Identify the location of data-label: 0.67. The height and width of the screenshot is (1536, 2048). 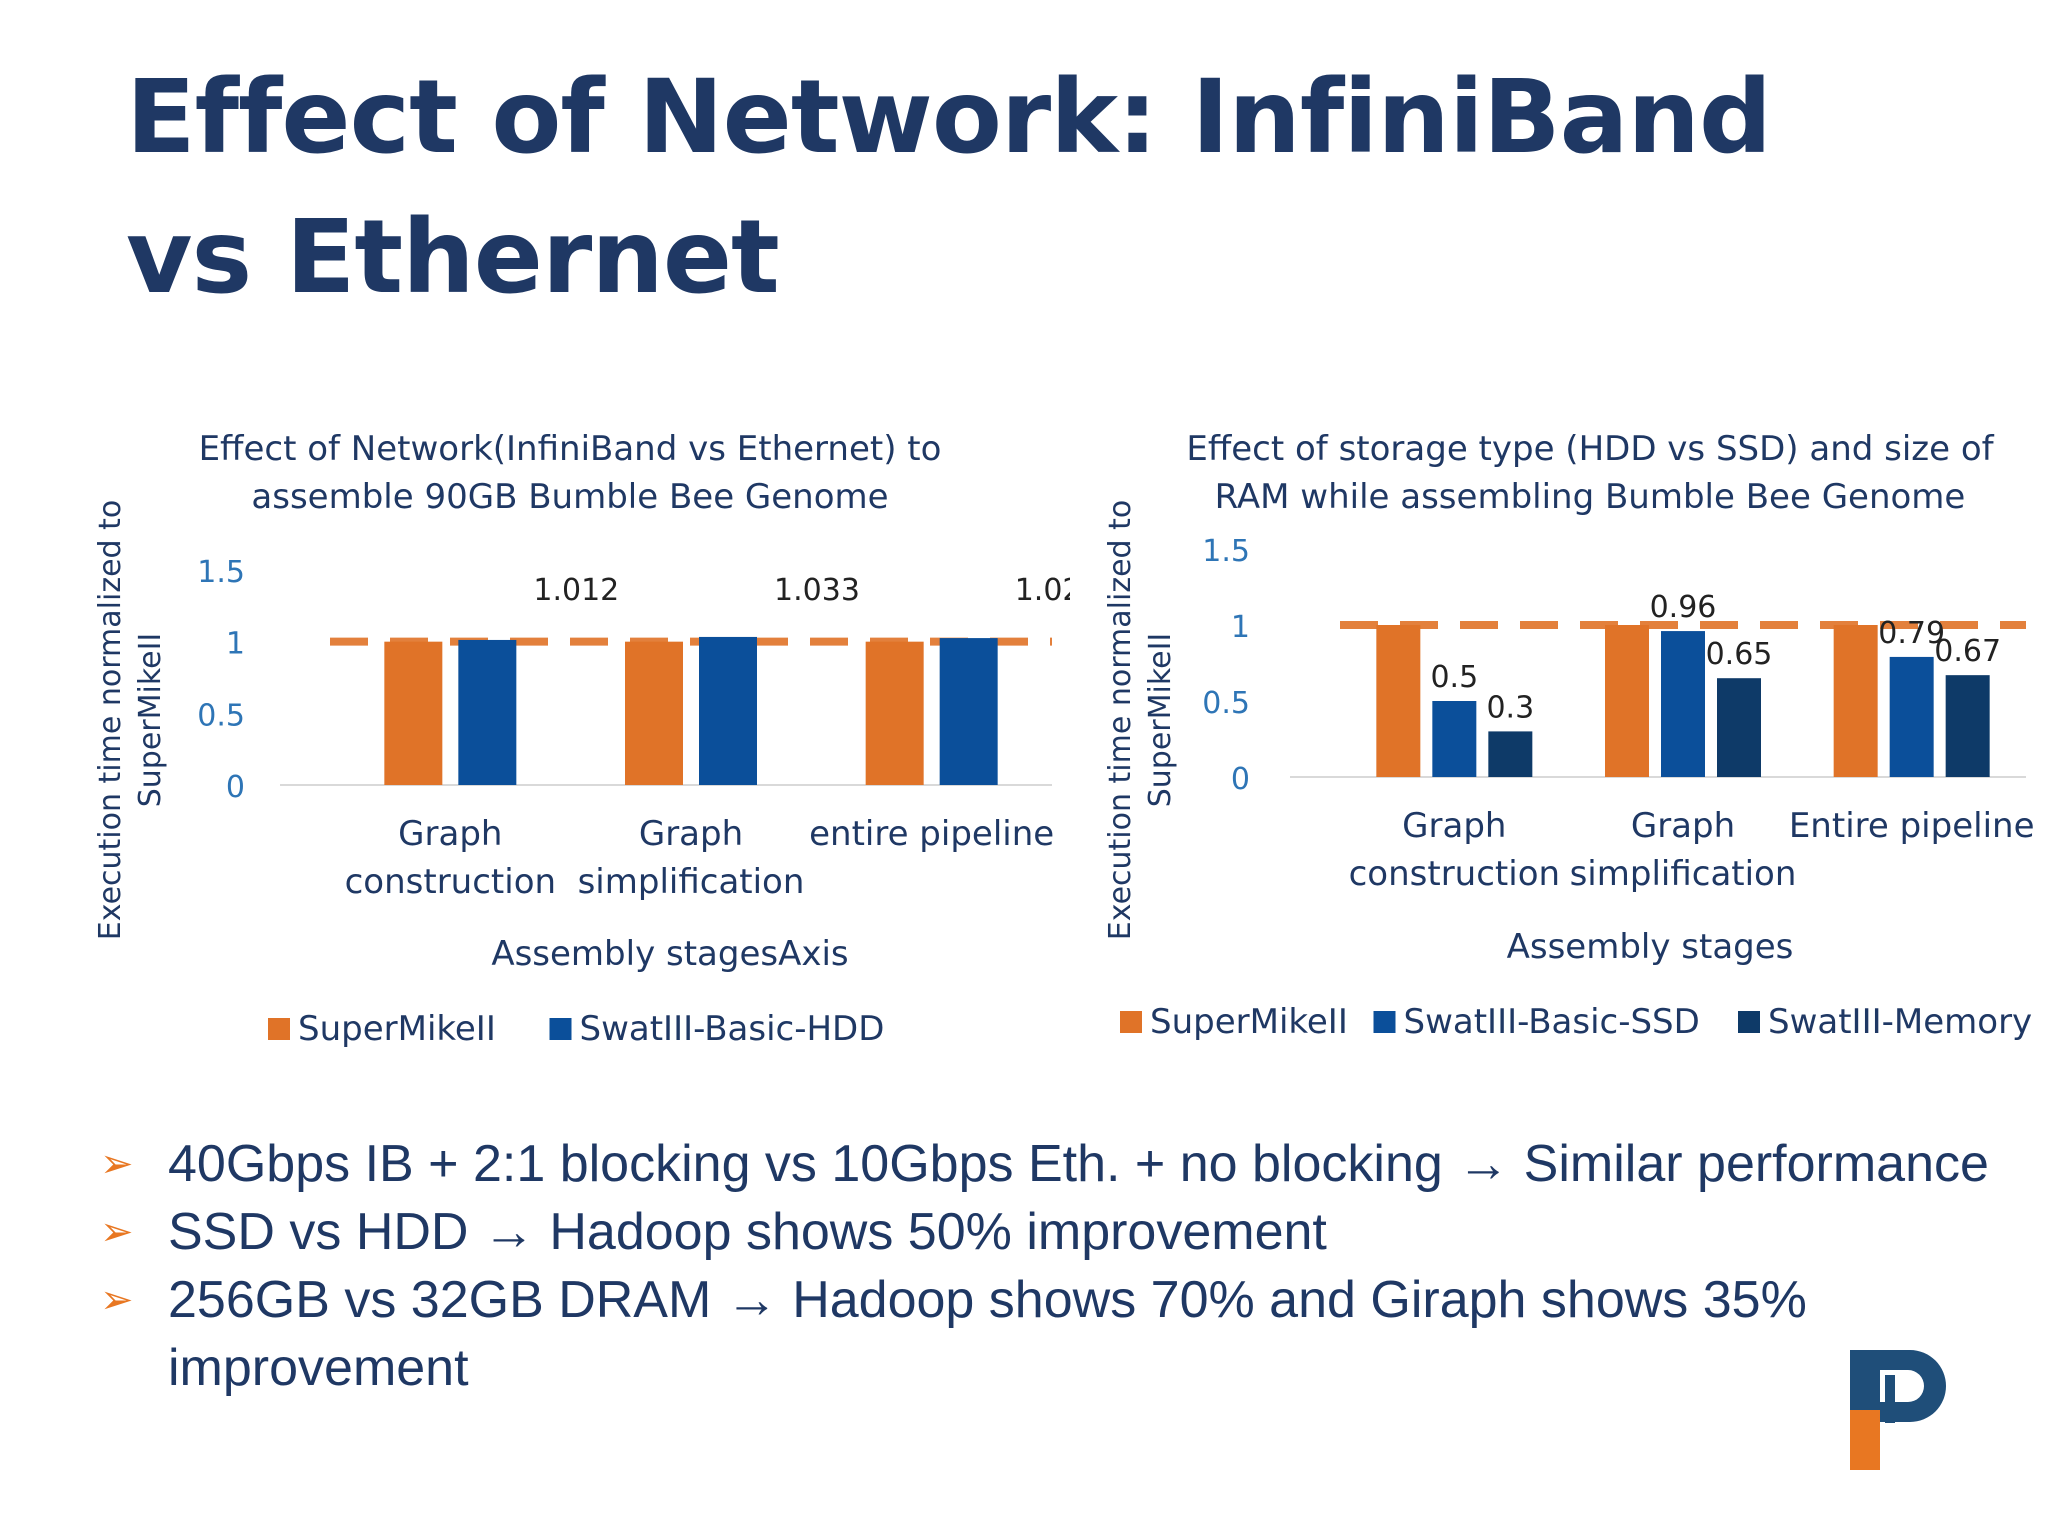
(1967, 651).